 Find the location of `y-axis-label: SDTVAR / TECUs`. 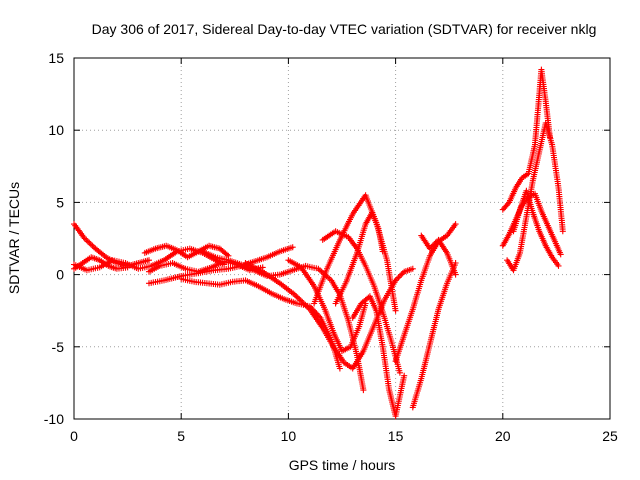

y-axis-label: SDTVAR / TECUs is located at coordinates (14, 238).